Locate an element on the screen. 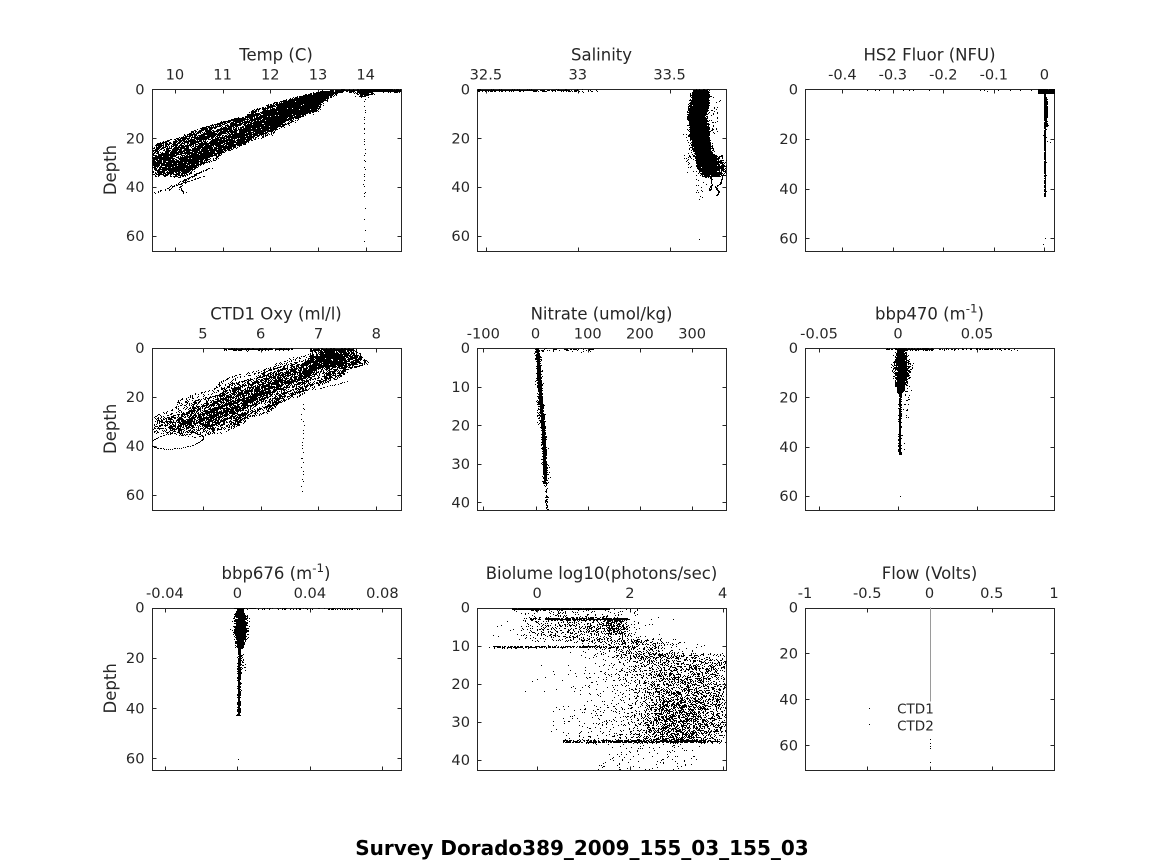 The height and width of the screenshot is (864, 1164). x-tick-label: 33.5 is located at coordinates (669, 75).